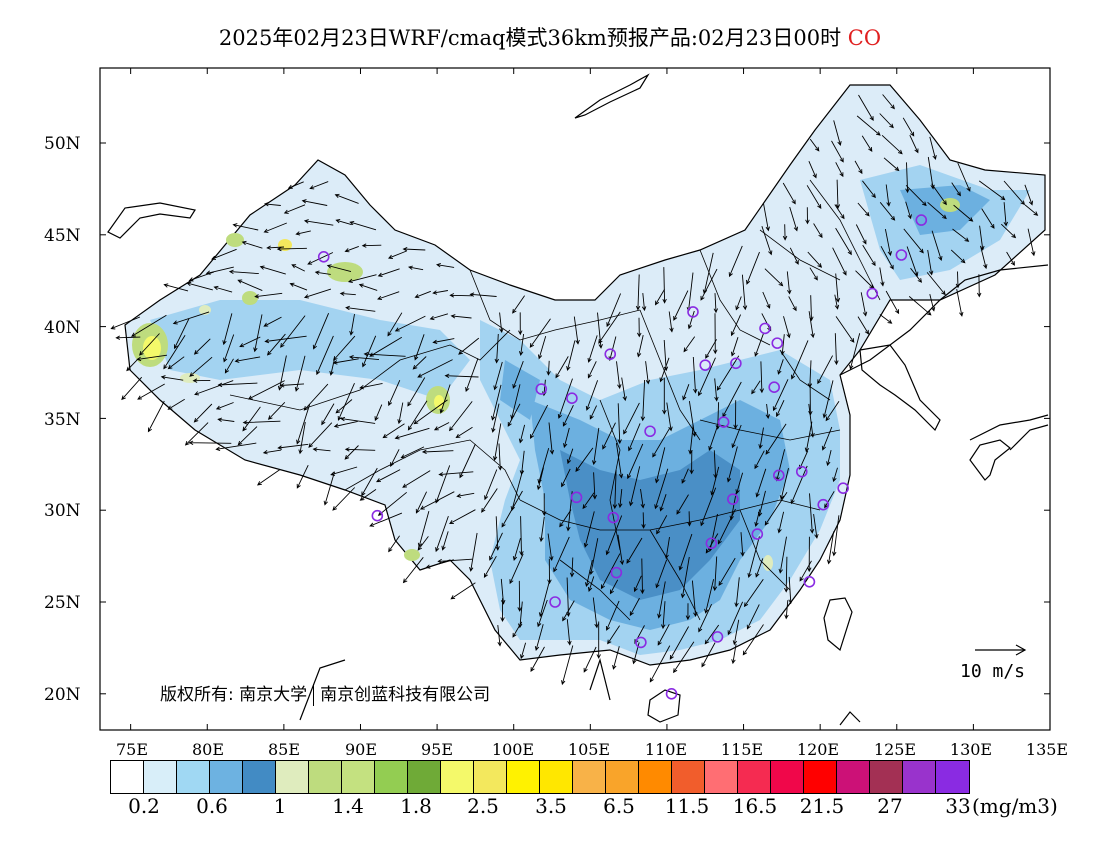 The width and height of the screenshot is (1100, 850). What do you see at coordinates (325, 693) in the screenshot?
I see `copyright-notice: 版权所有: 南京大学 南京创蓝科技有限公司` at bounding box center [325, 693].